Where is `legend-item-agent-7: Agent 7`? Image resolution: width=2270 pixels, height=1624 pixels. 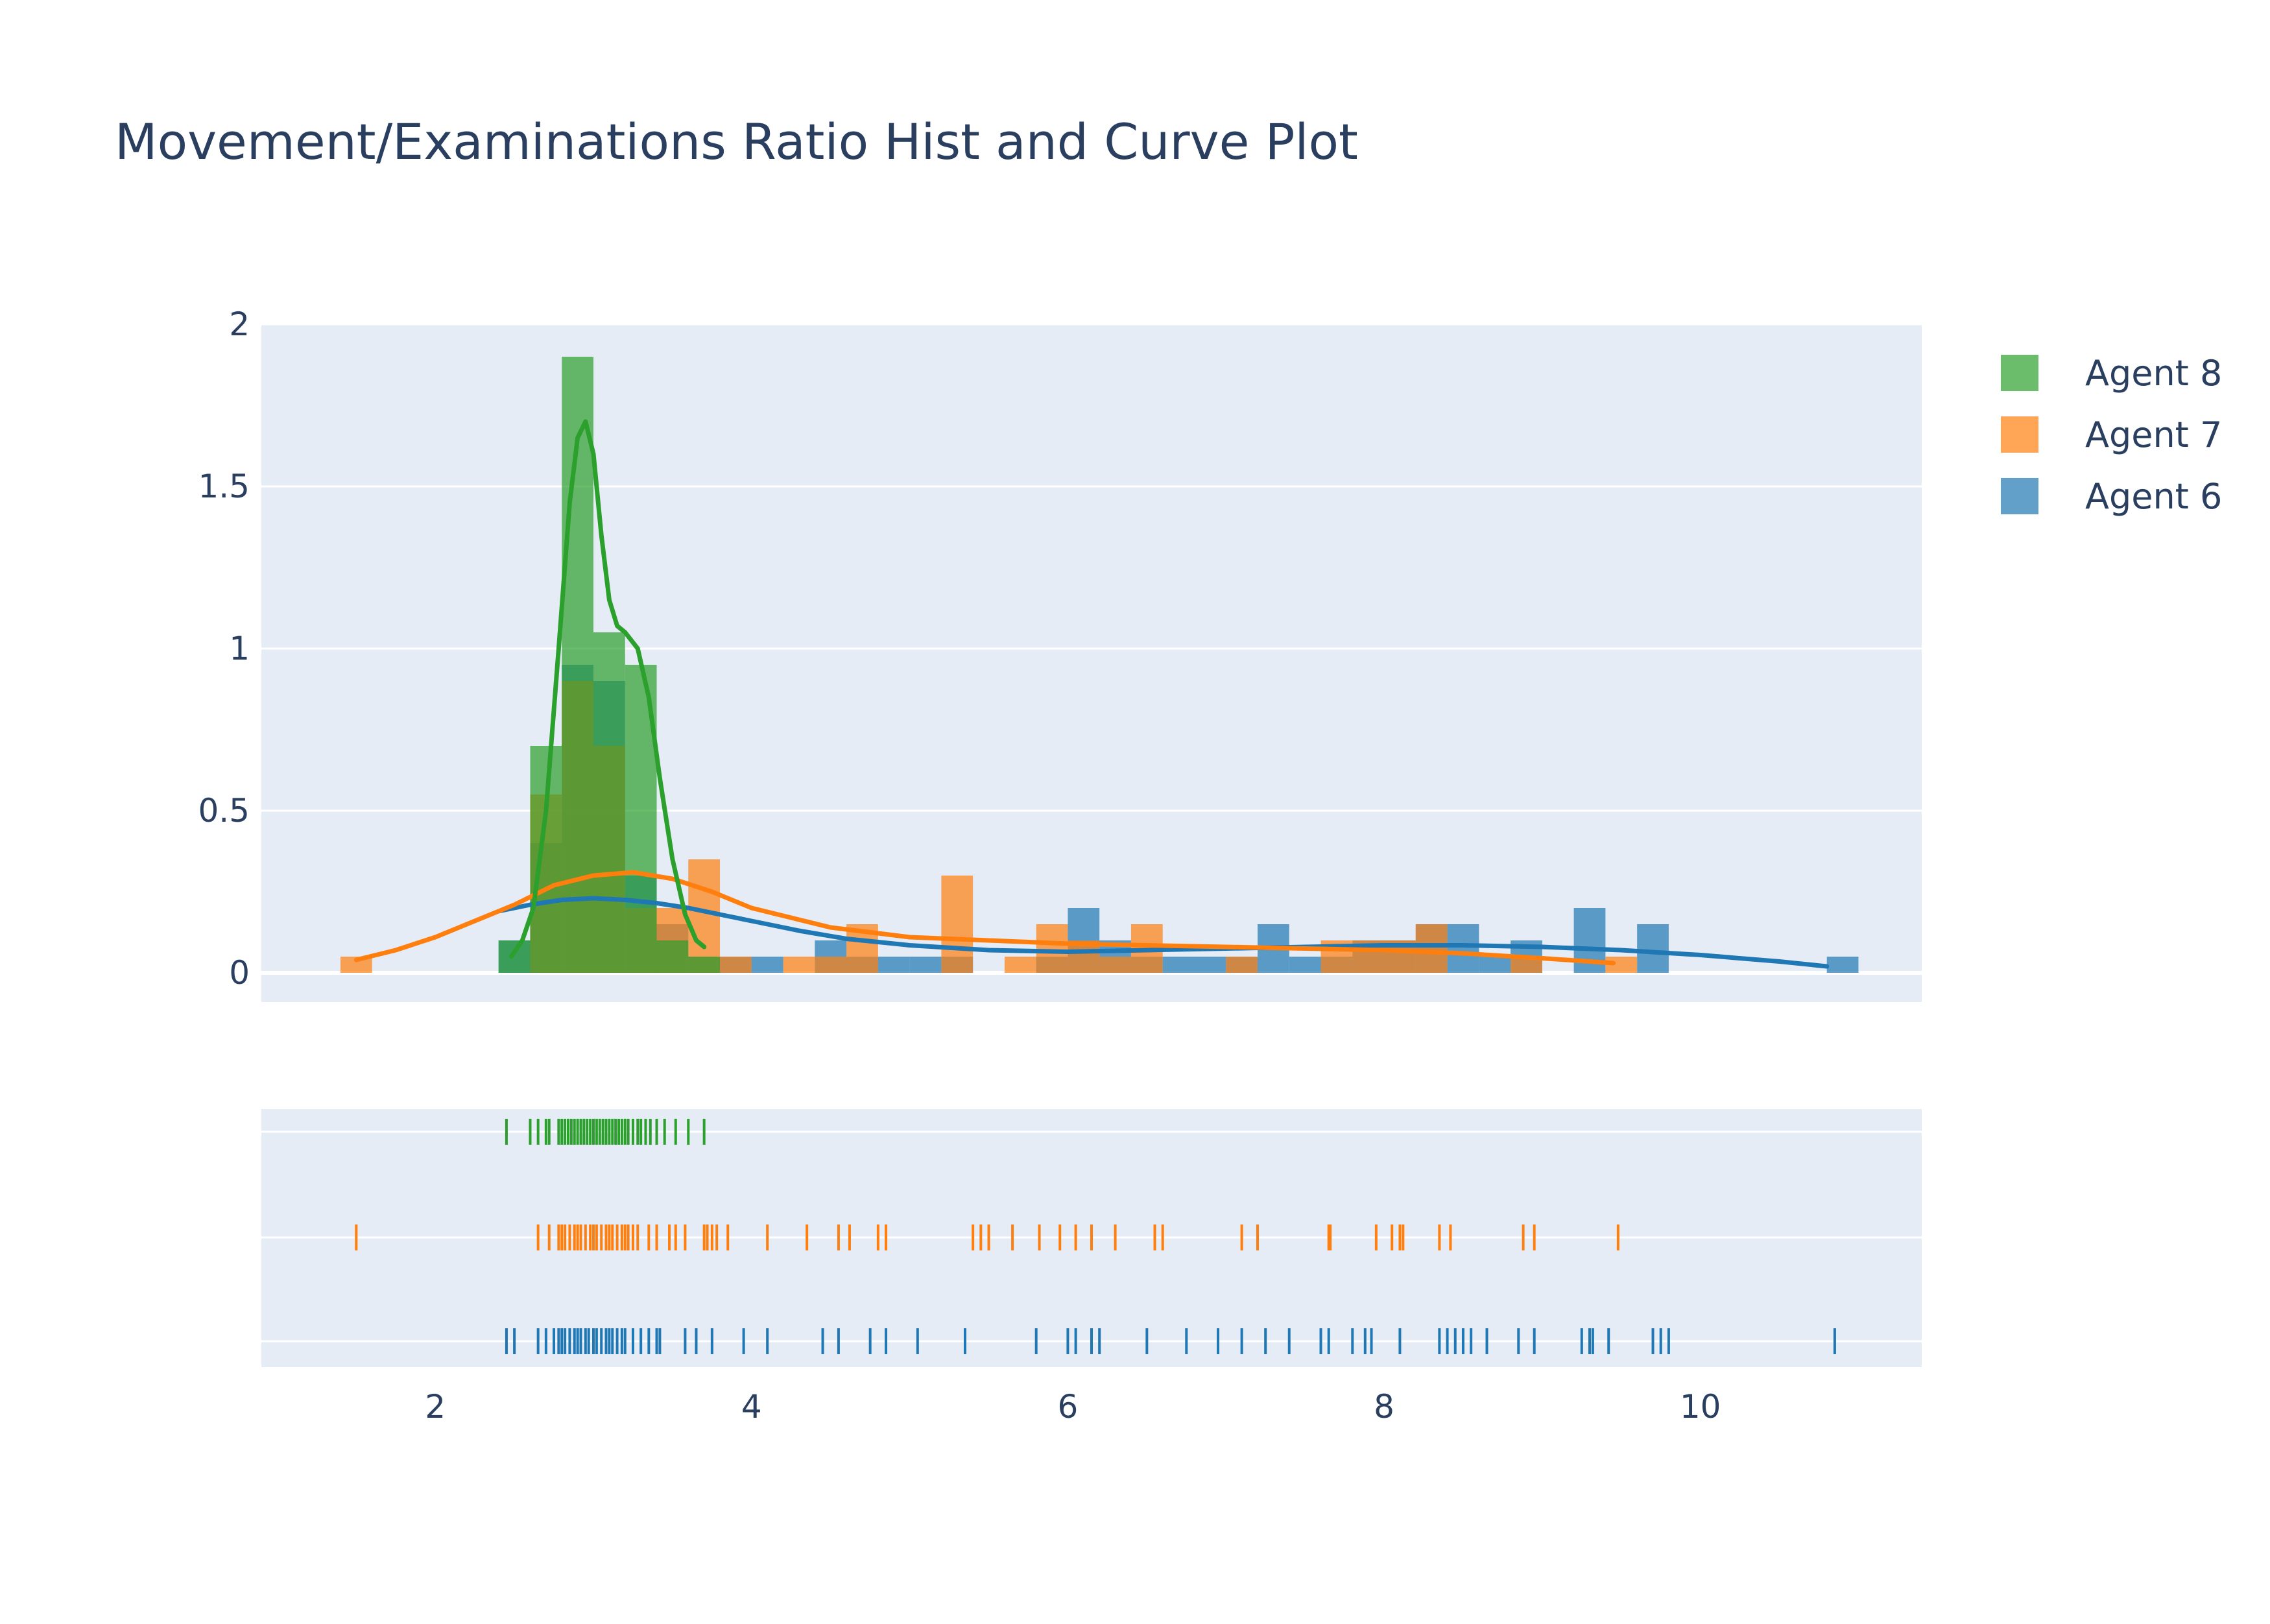
legend-item-agent-7: Agent 7 is located at coordinates (2111, 434).